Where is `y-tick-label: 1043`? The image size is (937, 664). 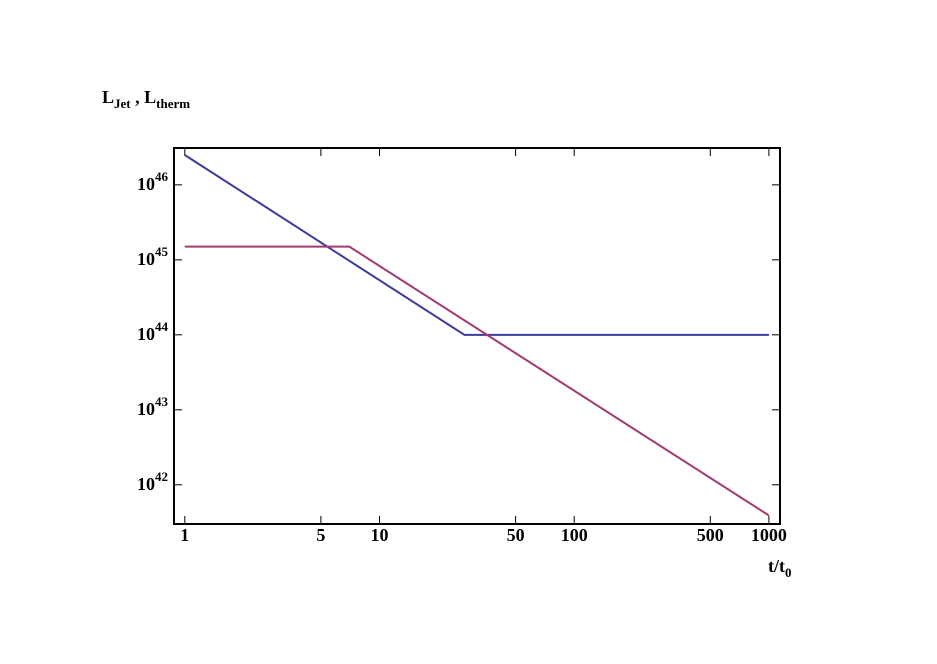
y-tick-label: 1043 is located at coordinates (153, 406).